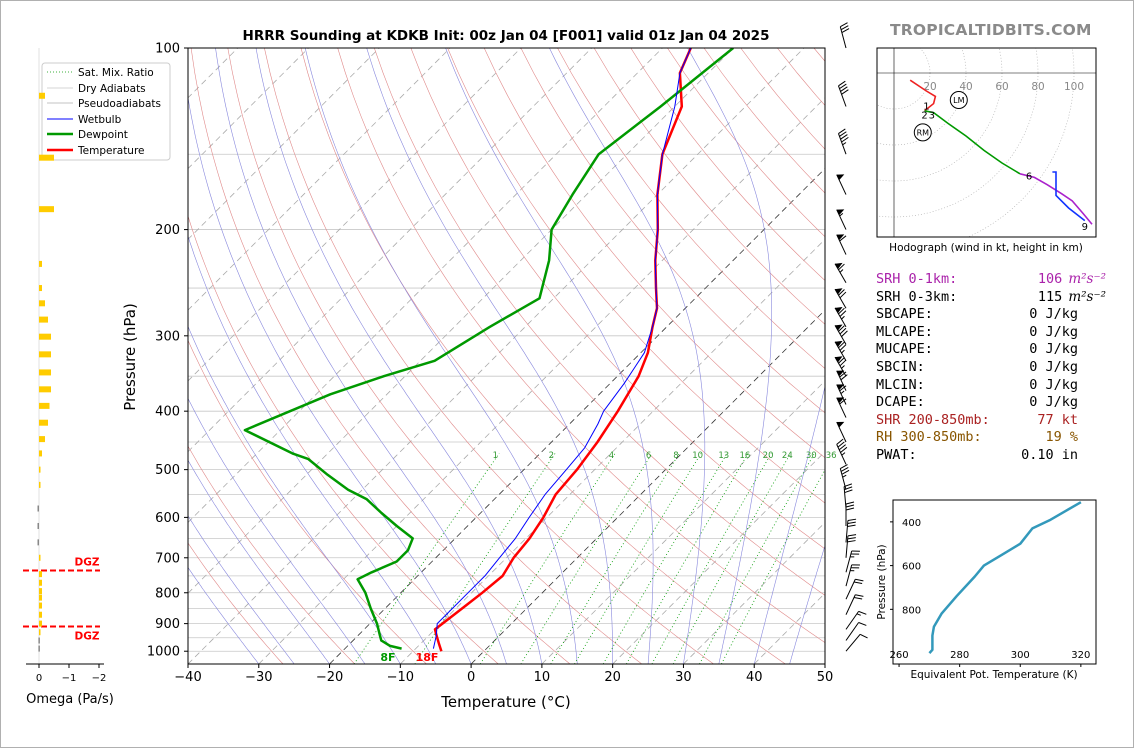 The height and width of the screenshot is (748, 1134). Describe the element at coordinates (991, 30) in the screenshot. I see `watermark: TROPICALTIDBITS.COM` at that location.